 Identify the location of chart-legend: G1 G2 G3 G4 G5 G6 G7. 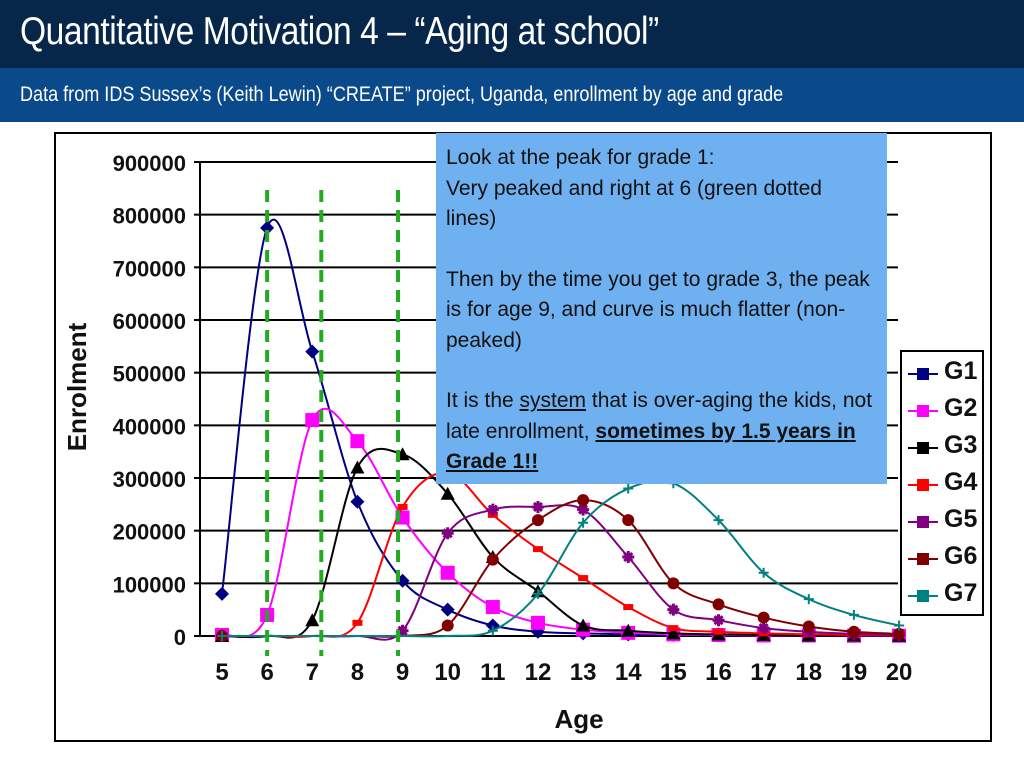
(942, 483).